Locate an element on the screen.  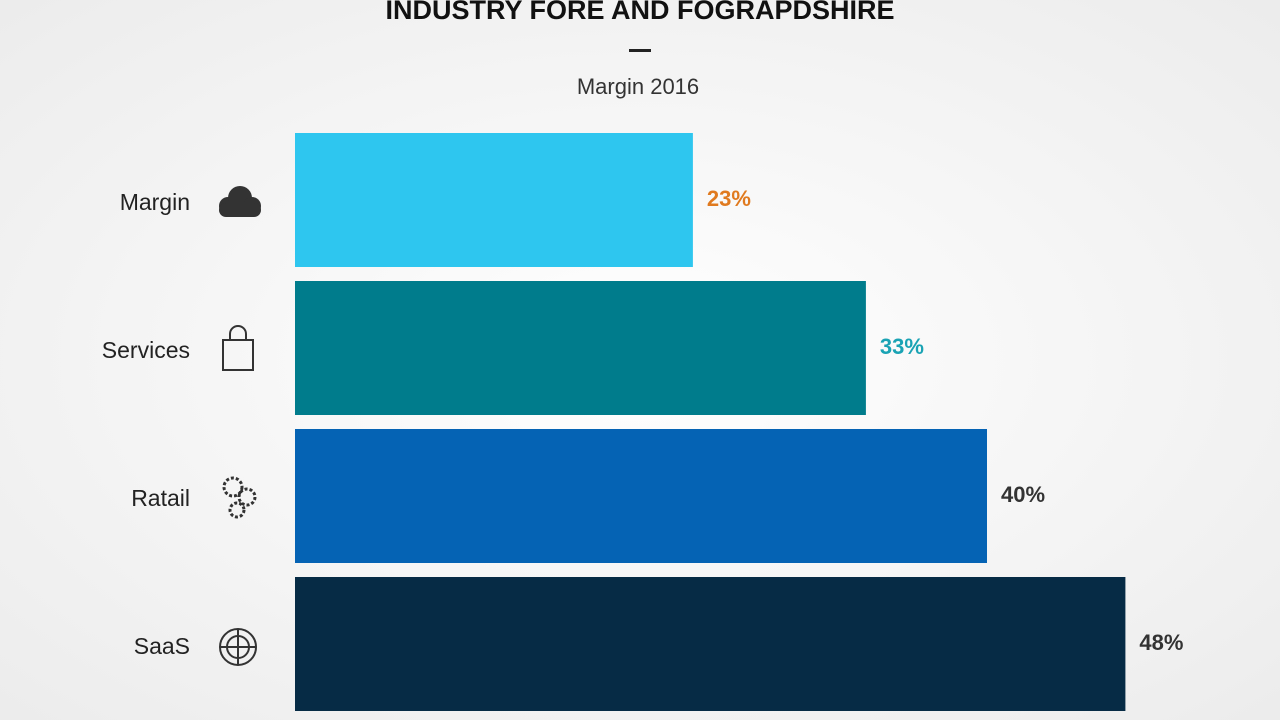
category-label: Services is located at coordinates (146, 350).